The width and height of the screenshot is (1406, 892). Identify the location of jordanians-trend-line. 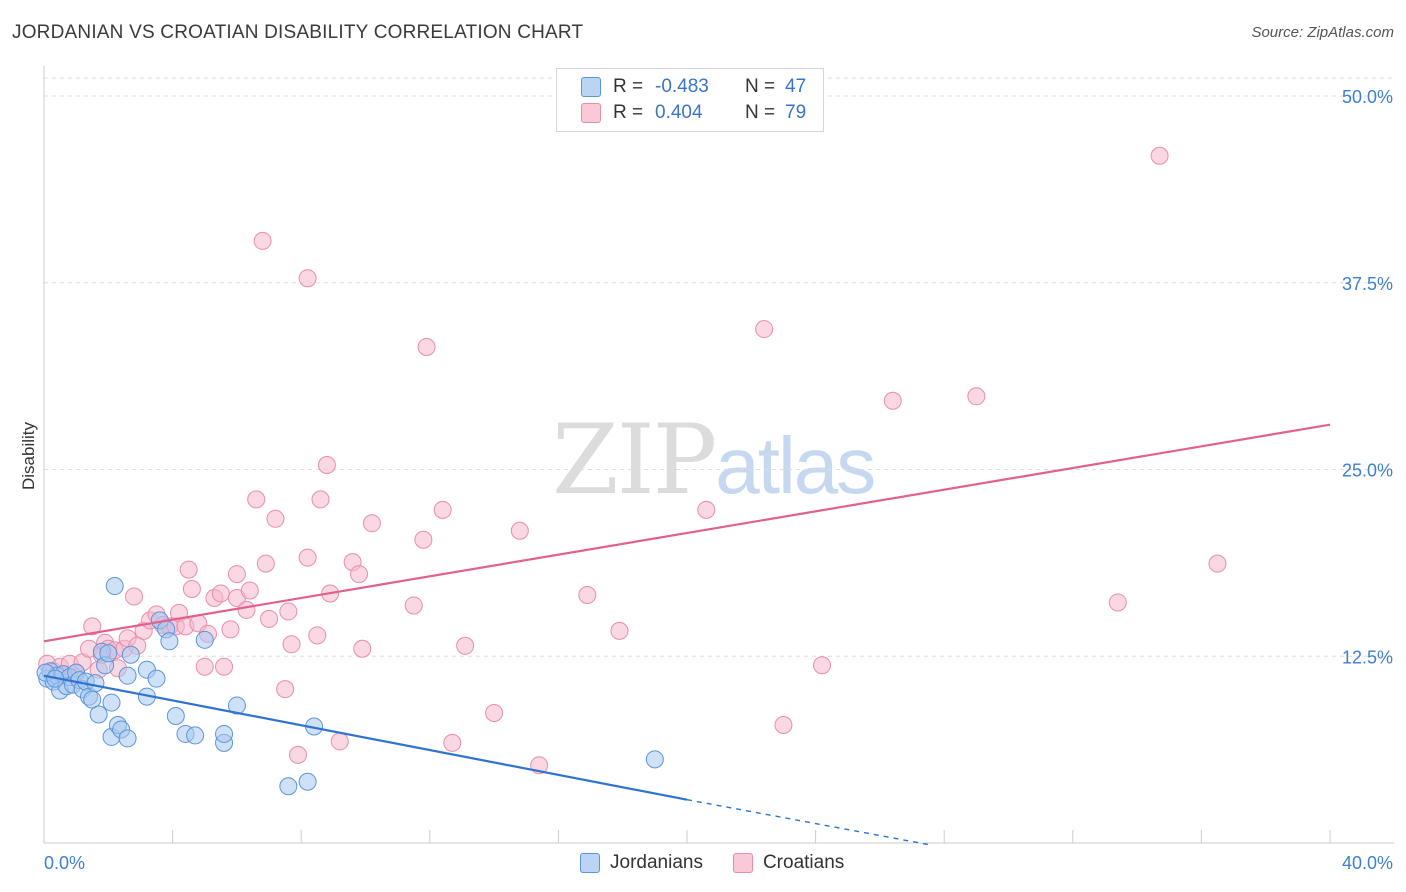
(365, 737).